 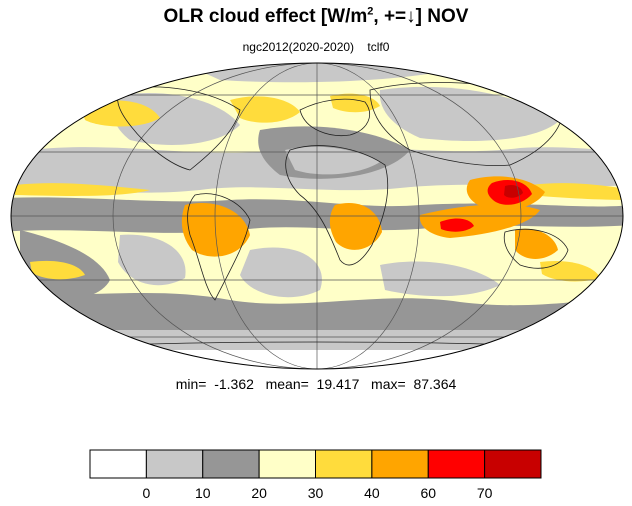 What do you see at coordinates (316, 47) in the screenshot?
I see `chart-subtitle: ngc2012(2020-2020) tclf0` at bounding box center [316, 47].